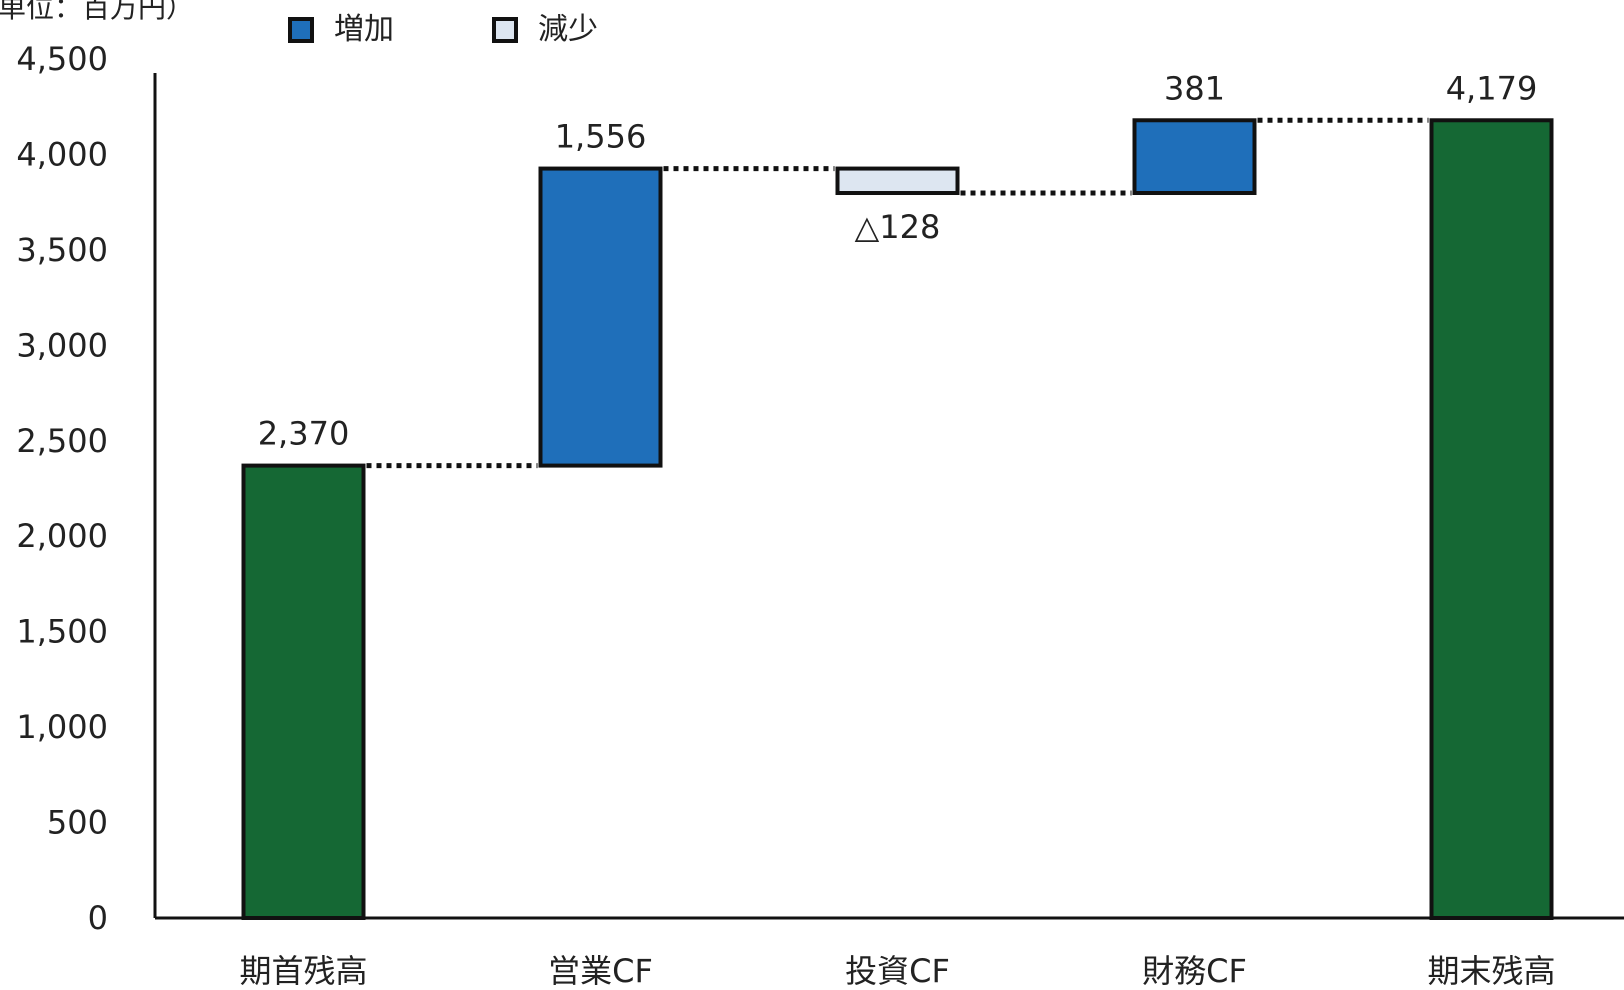 This screenshot has height=990, width=1624. What do you see at coordinates (568, 29) in the screenshot?
I see `legend-label-1: 減少` at bounding box center [568, 29].